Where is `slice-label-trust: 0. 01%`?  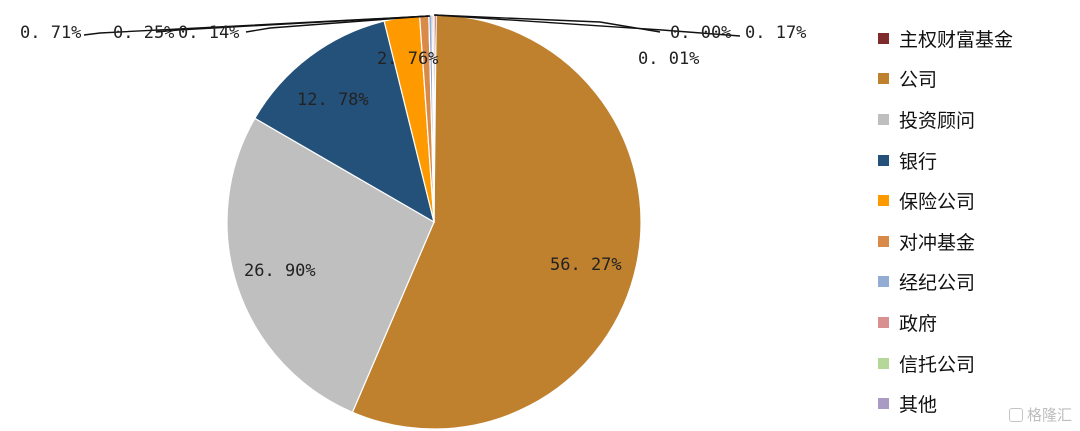
slice-label-trust: 0. 01% is located at coordinates (668, 59).